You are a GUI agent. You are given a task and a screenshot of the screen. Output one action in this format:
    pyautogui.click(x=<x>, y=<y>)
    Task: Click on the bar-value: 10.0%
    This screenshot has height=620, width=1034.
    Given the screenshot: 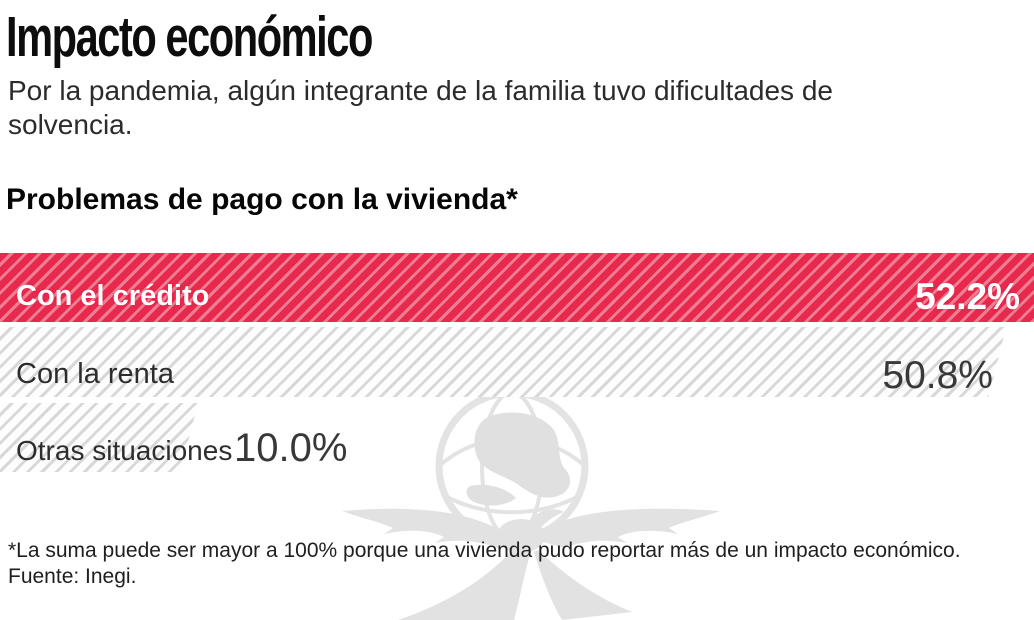 What is the action you would take?
    pyautogui.click(x=291, y=448)
    